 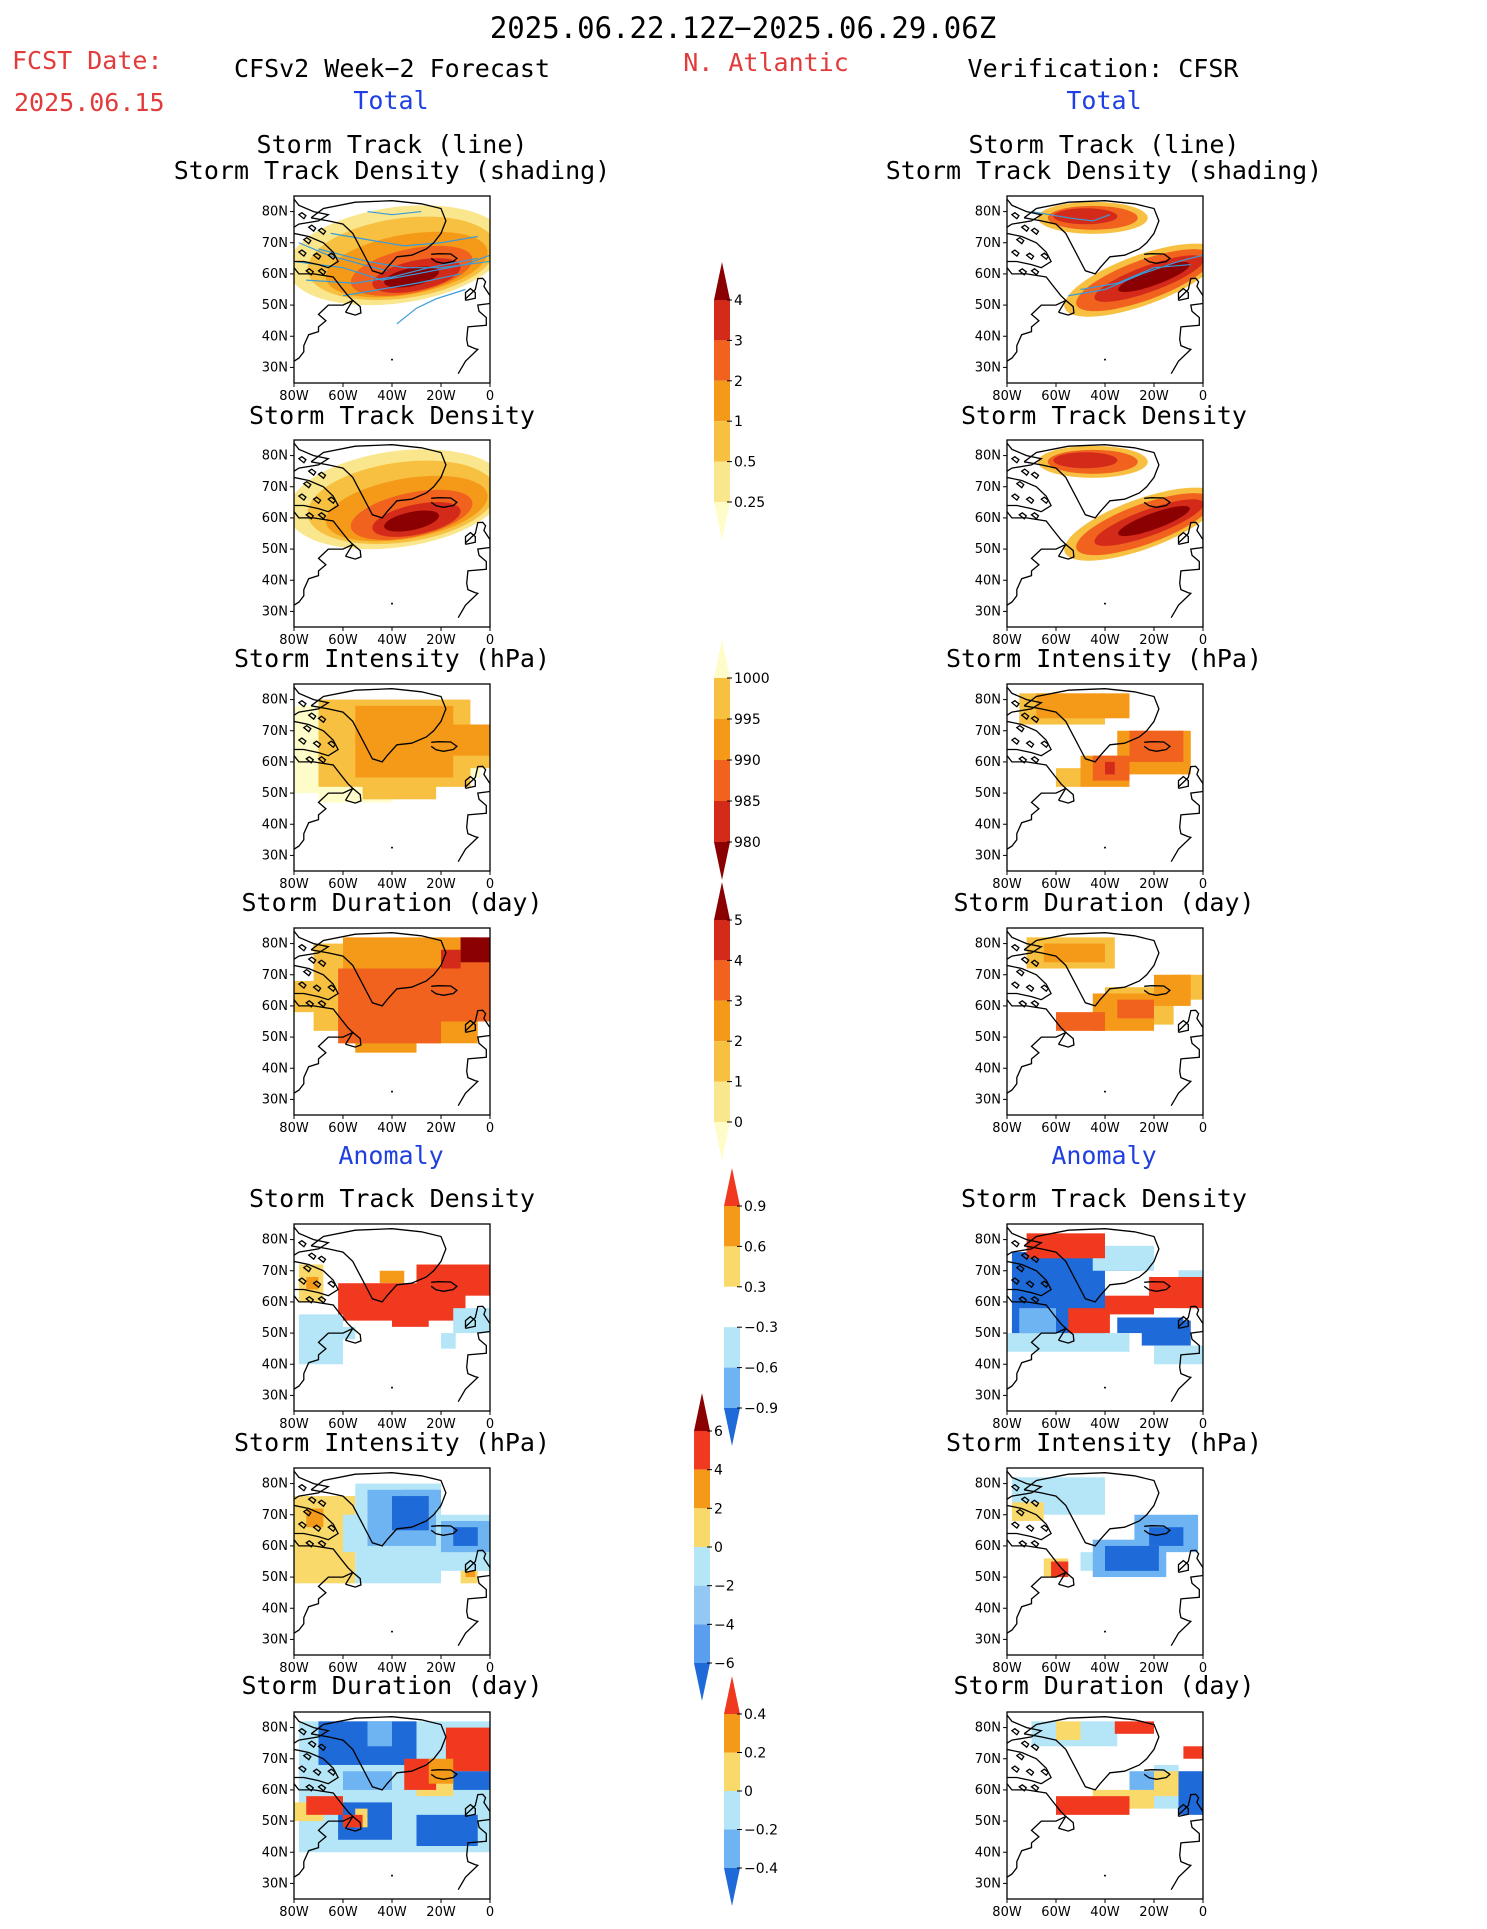 What do you see at coordinates (761, 1869) in the screenshot?
I see `colorbar-tick-label: −0.4` at bounding box center [761, 1869].